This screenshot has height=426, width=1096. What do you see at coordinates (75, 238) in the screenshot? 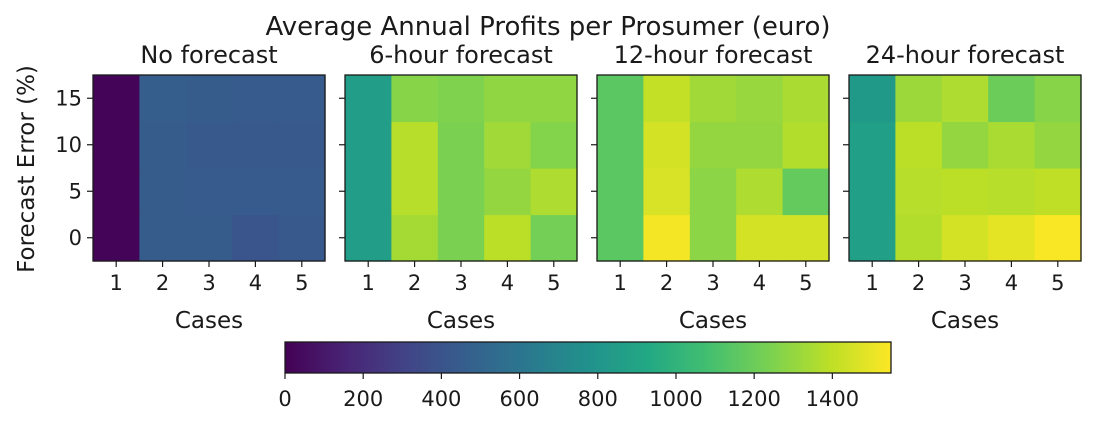
I see `y-tick-label: 0` at bounding box center [75, 238].